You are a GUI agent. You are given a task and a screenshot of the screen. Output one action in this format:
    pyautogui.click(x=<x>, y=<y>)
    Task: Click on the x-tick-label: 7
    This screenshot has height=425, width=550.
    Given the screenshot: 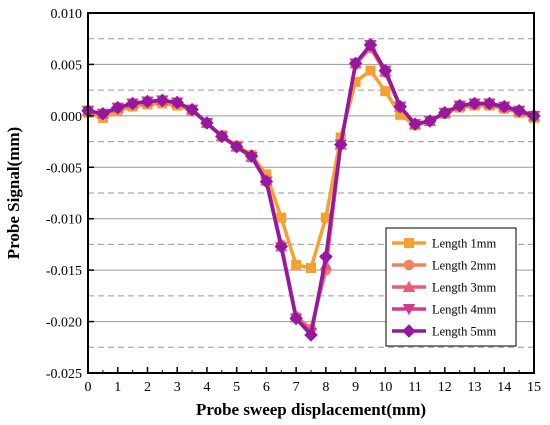 What is the action you would take?
    pyautogui.click(x=296, y=387)
    